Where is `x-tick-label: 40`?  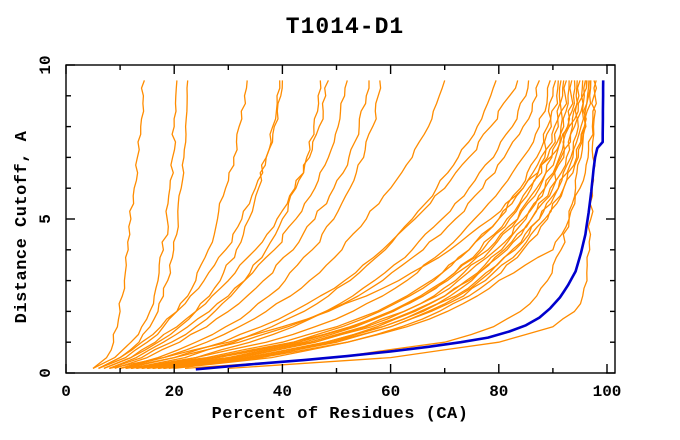 x-tick-label: 40 is located at coordinates (282, 392).